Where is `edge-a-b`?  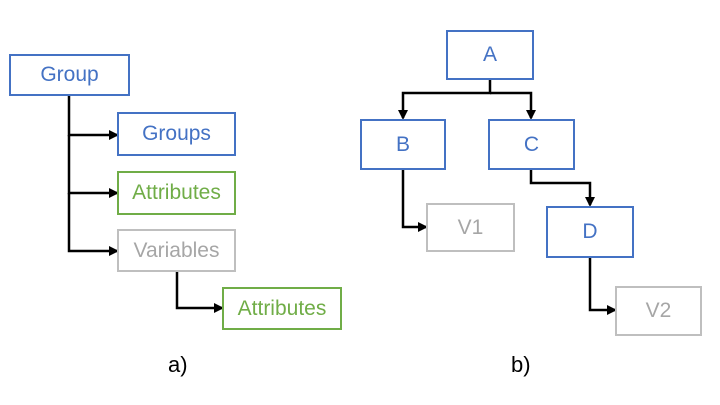 edge-a-b is located at coordinates (445, 99).